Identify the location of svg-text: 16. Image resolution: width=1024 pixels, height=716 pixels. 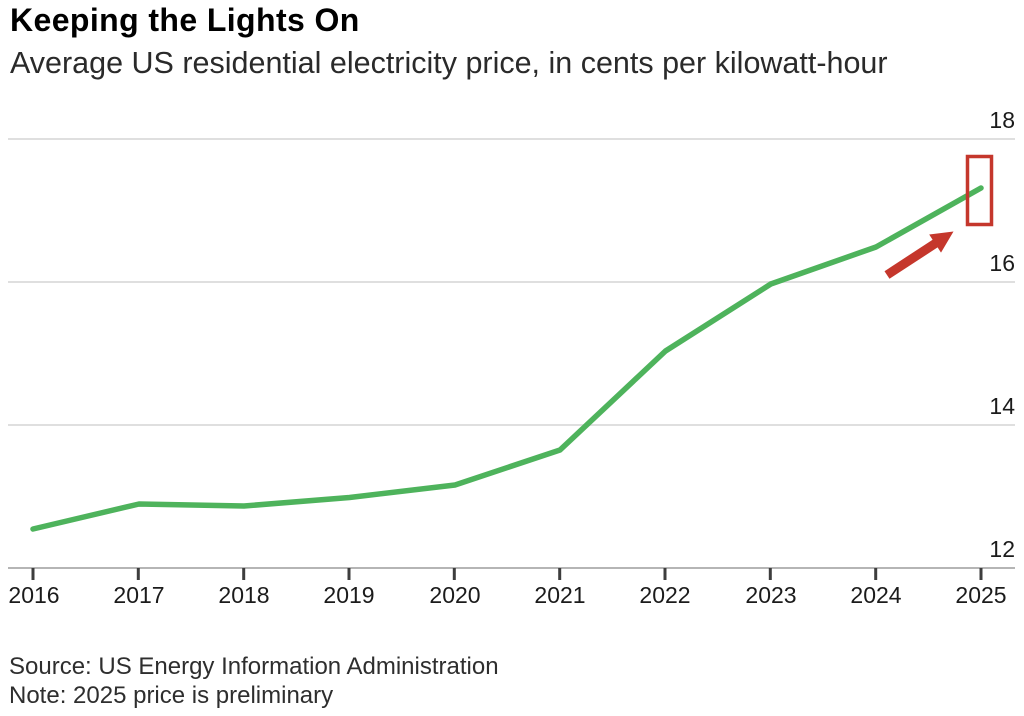
(1002, 263).